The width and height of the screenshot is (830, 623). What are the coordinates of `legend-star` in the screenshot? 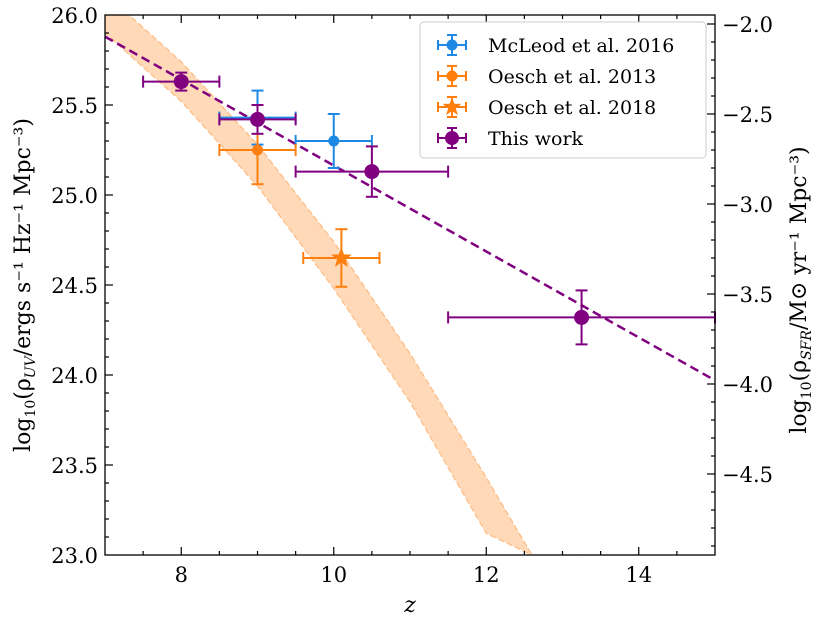 It's located at (452, 106).